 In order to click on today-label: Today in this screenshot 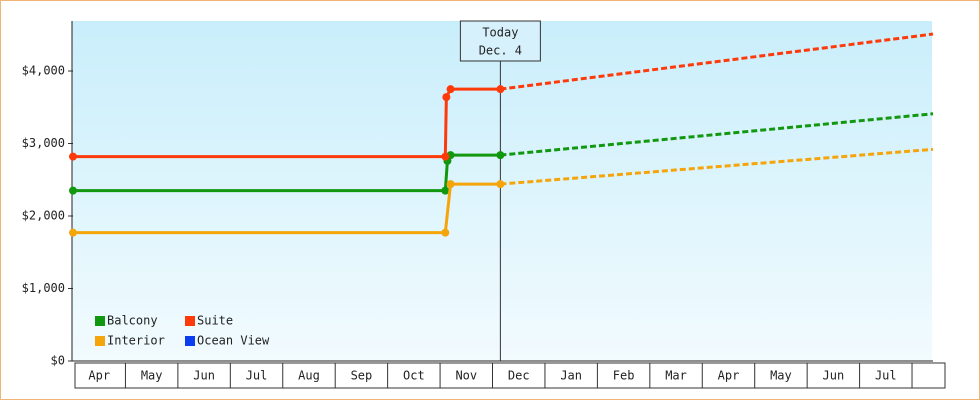, I will do `click(500, 33)`.